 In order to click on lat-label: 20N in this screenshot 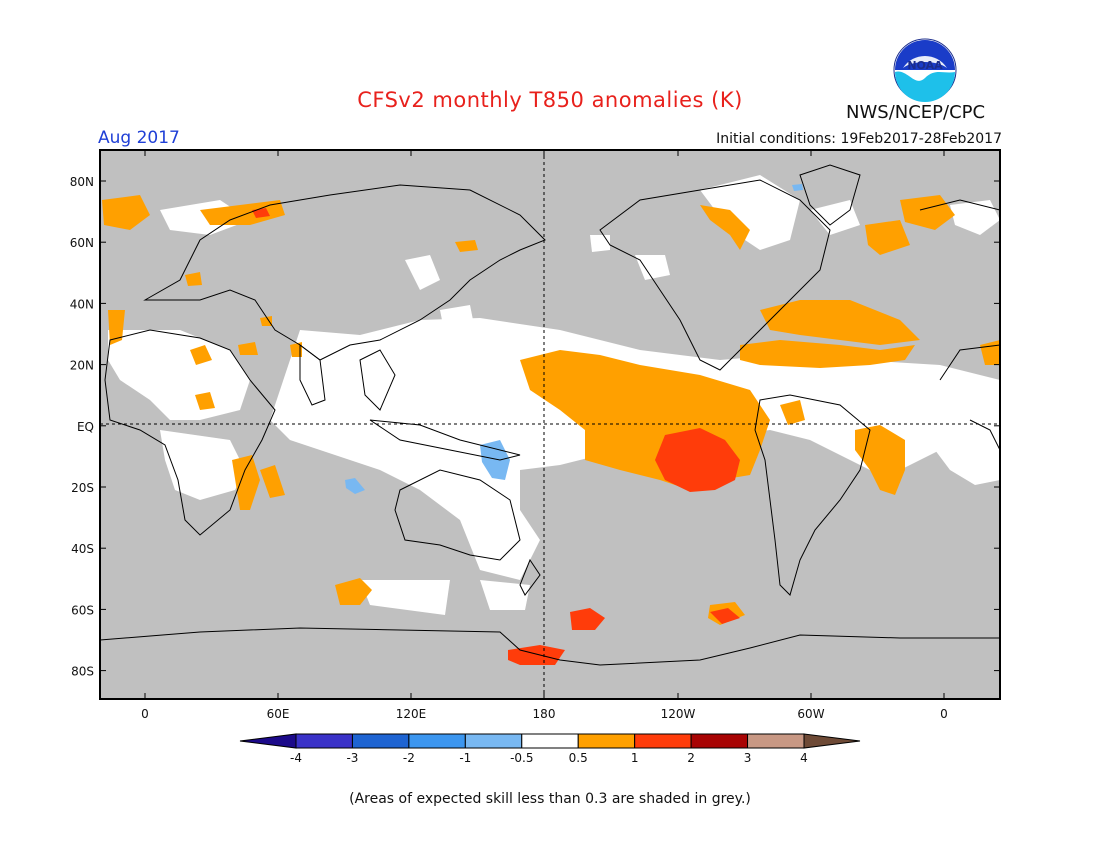, I will do `click(82, 366)`.